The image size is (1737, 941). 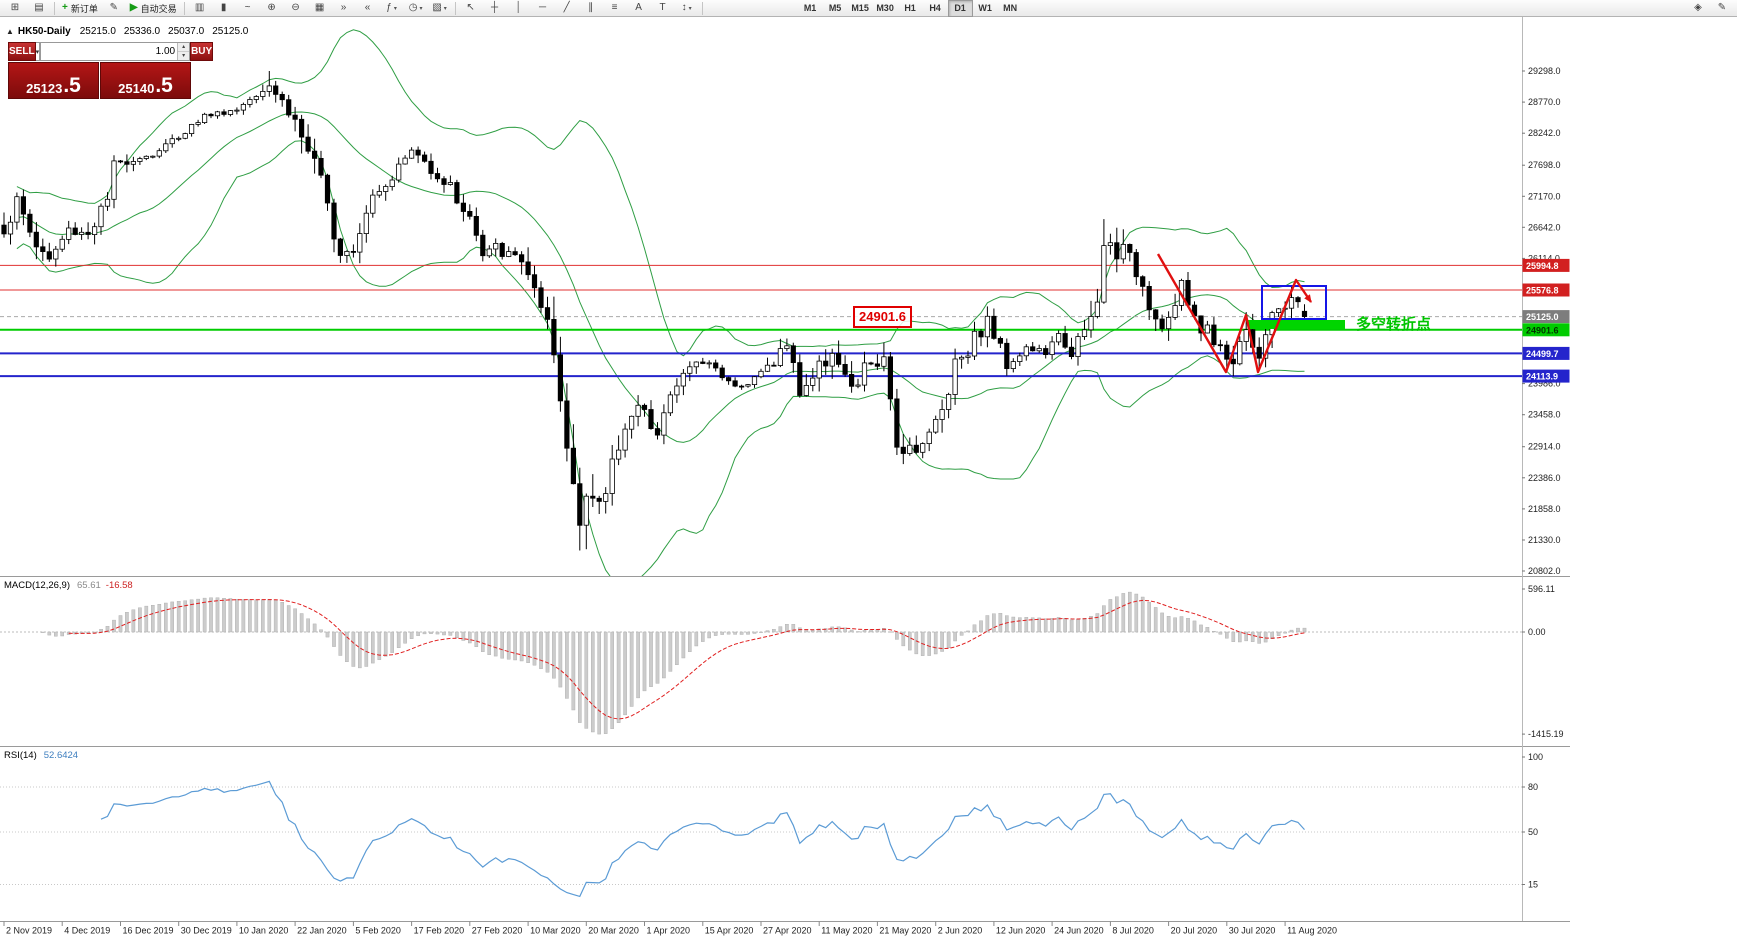 I want to click on ohlc-open: 25215.0, so click(x=97, y=31).